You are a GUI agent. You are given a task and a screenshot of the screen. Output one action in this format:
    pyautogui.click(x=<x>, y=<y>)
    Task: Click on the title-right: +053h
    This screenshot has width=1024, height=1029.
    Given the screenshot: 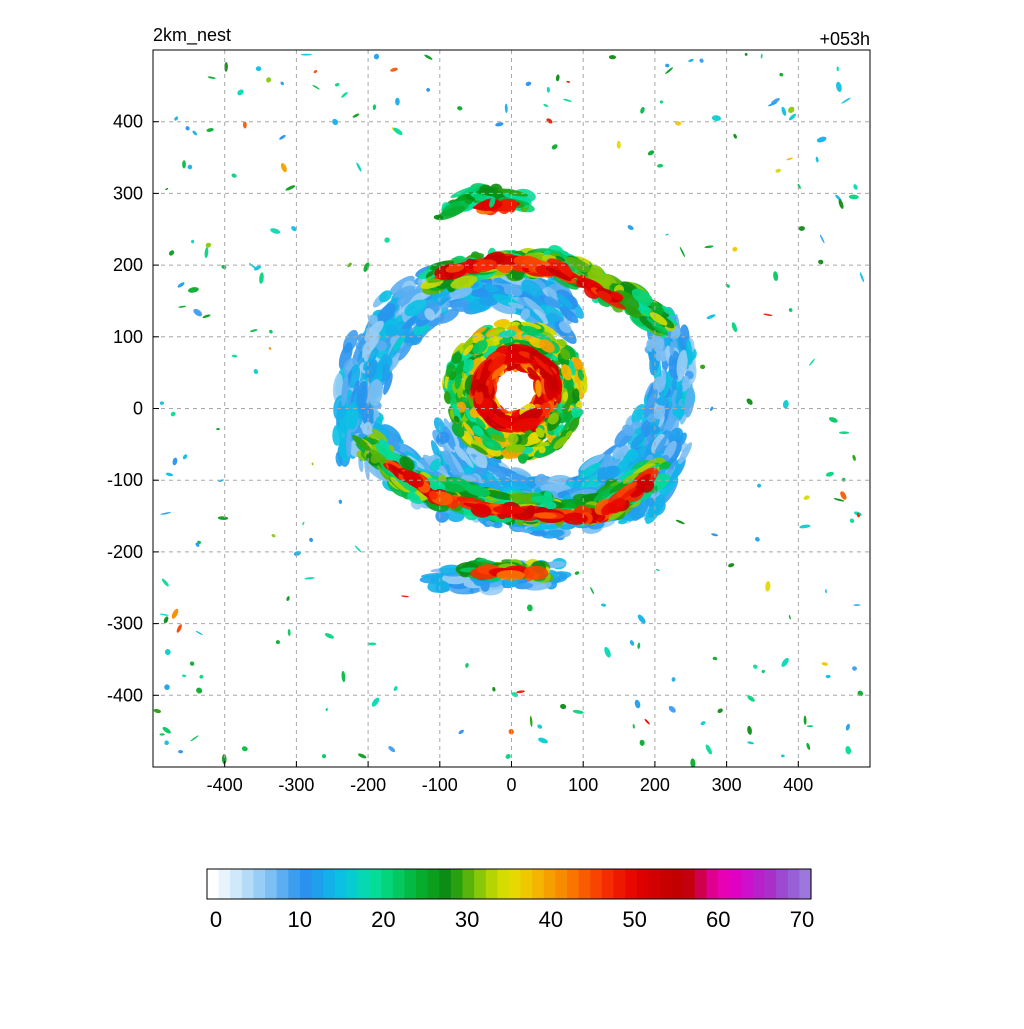 What is the action you would take?
    pyautogui.click(x=844, y=39)
    